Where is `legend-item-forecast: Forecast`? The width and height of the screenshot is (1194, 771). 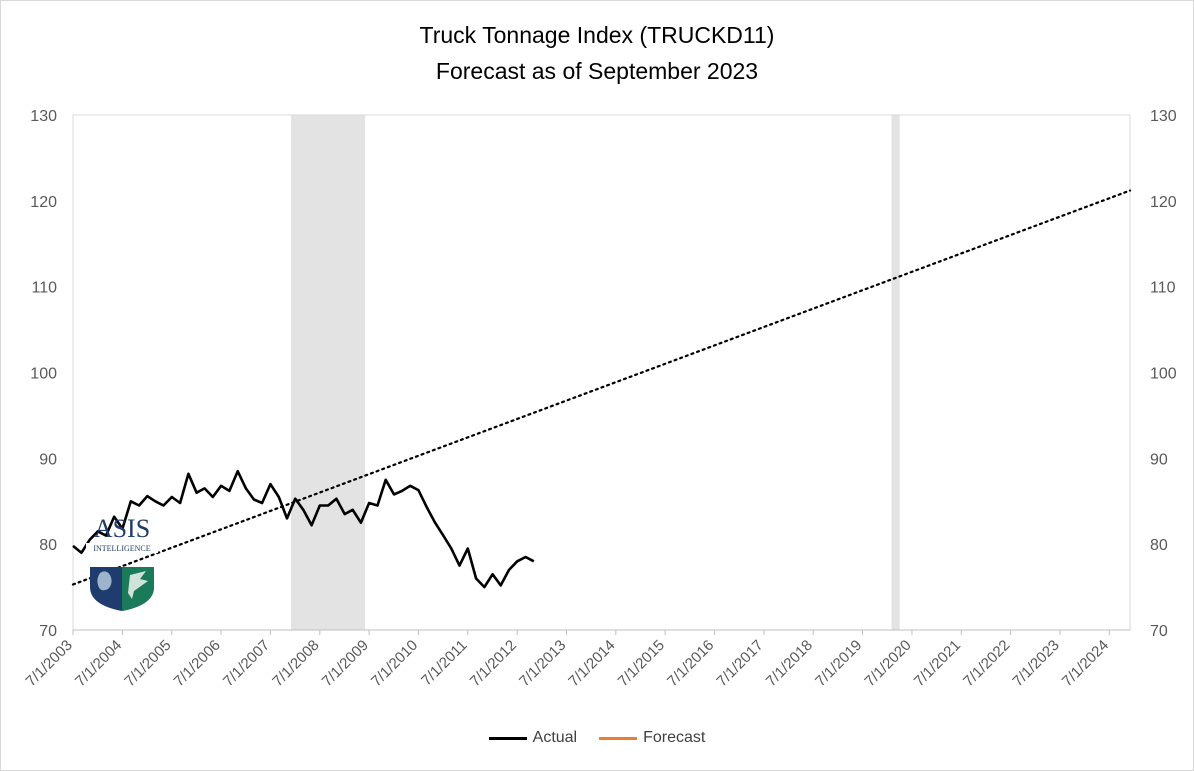 legend-item-forecast: Forecast is located at coordinates (652, 738).